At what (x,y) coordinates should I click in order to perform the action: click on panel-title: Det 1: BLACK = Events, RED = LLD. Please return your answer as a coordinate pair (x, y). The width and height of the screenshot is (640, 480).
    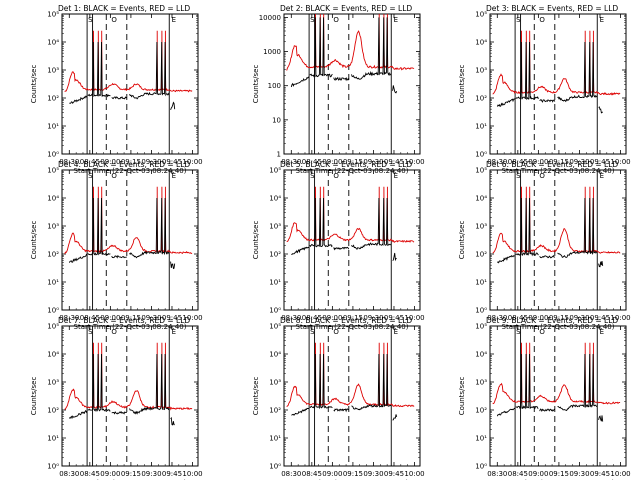
    Looking at the image, I should click on (124, 8).